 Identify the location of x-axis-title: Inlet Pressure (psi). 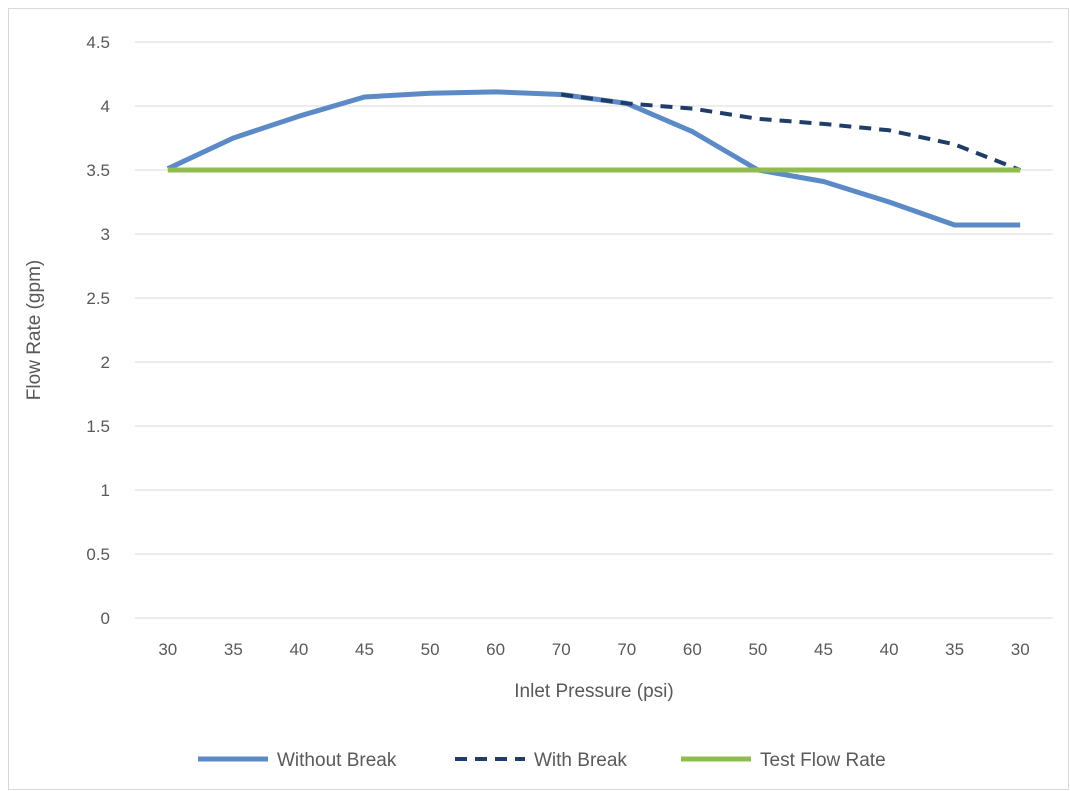
(593, 691).